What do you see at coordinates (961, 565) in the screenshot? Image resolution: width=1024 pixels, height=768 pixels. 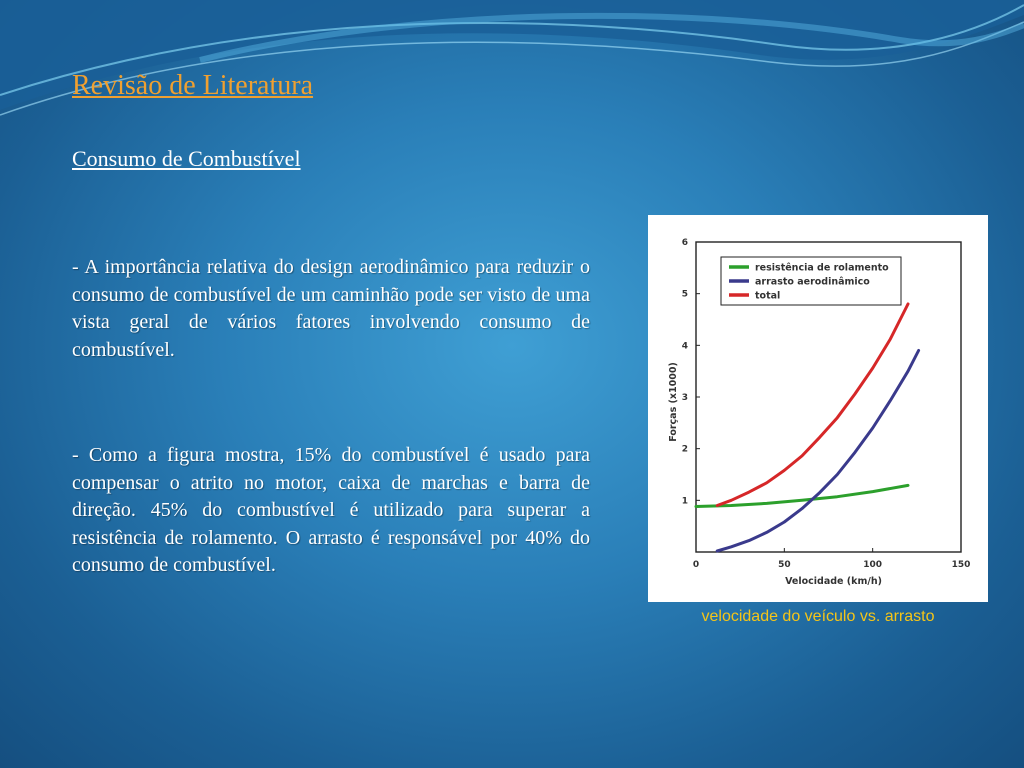 I see `x-tick-label: 150` at bounding box center [961, 565].